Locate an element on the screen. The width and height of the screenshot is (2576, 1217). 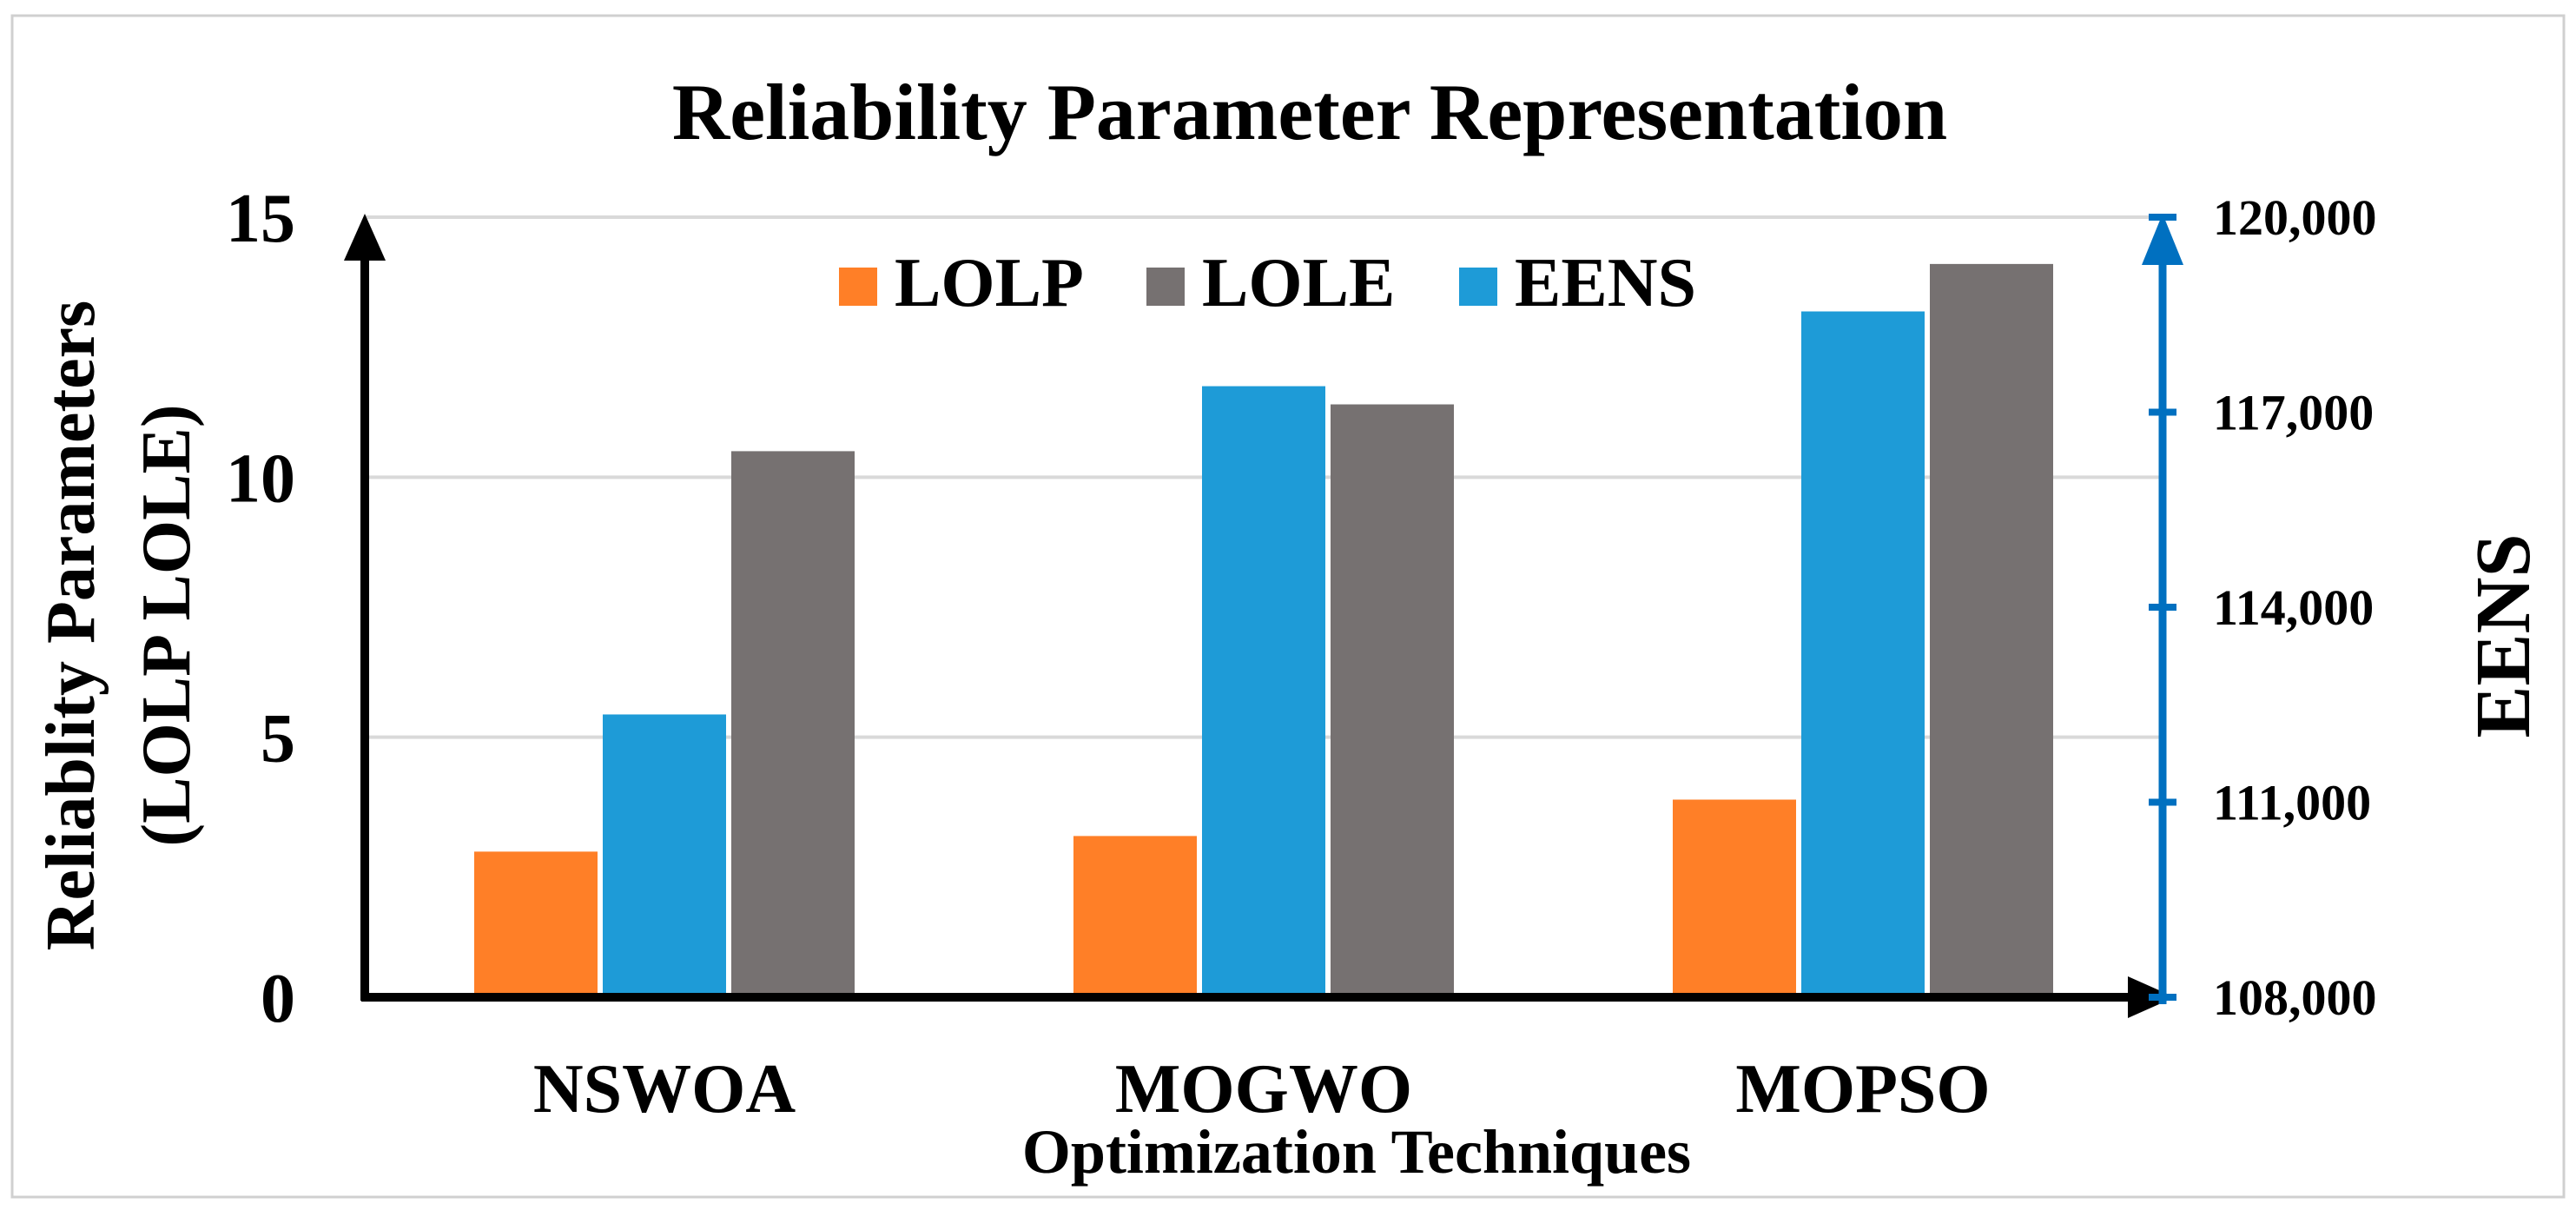
x-axis-label: Optimization Techniques is located at coordinates (1356, 1152).